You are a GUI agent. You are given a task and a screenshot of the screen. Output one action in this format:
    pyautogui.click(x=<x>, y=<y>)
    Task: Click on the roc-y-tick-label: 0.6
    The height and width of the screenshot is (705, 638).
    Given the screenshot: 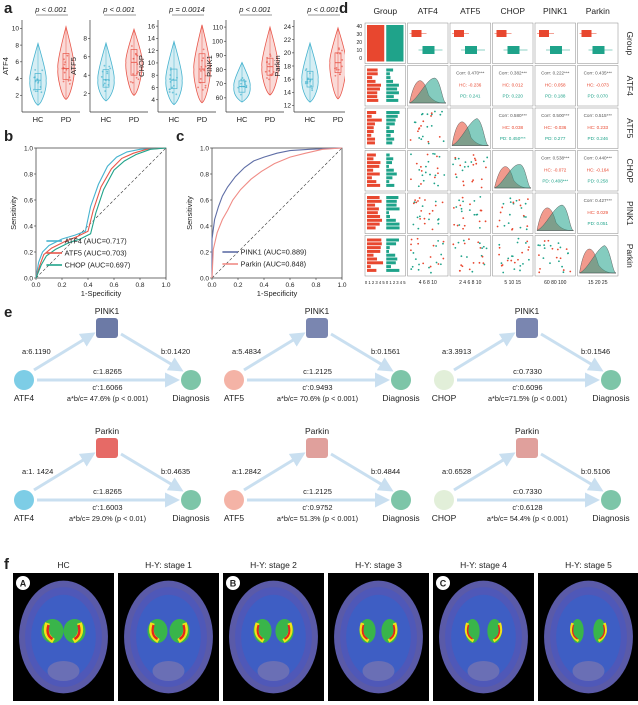 What is the action you would take?
    pyautogui.click(x=204, y=200)
    